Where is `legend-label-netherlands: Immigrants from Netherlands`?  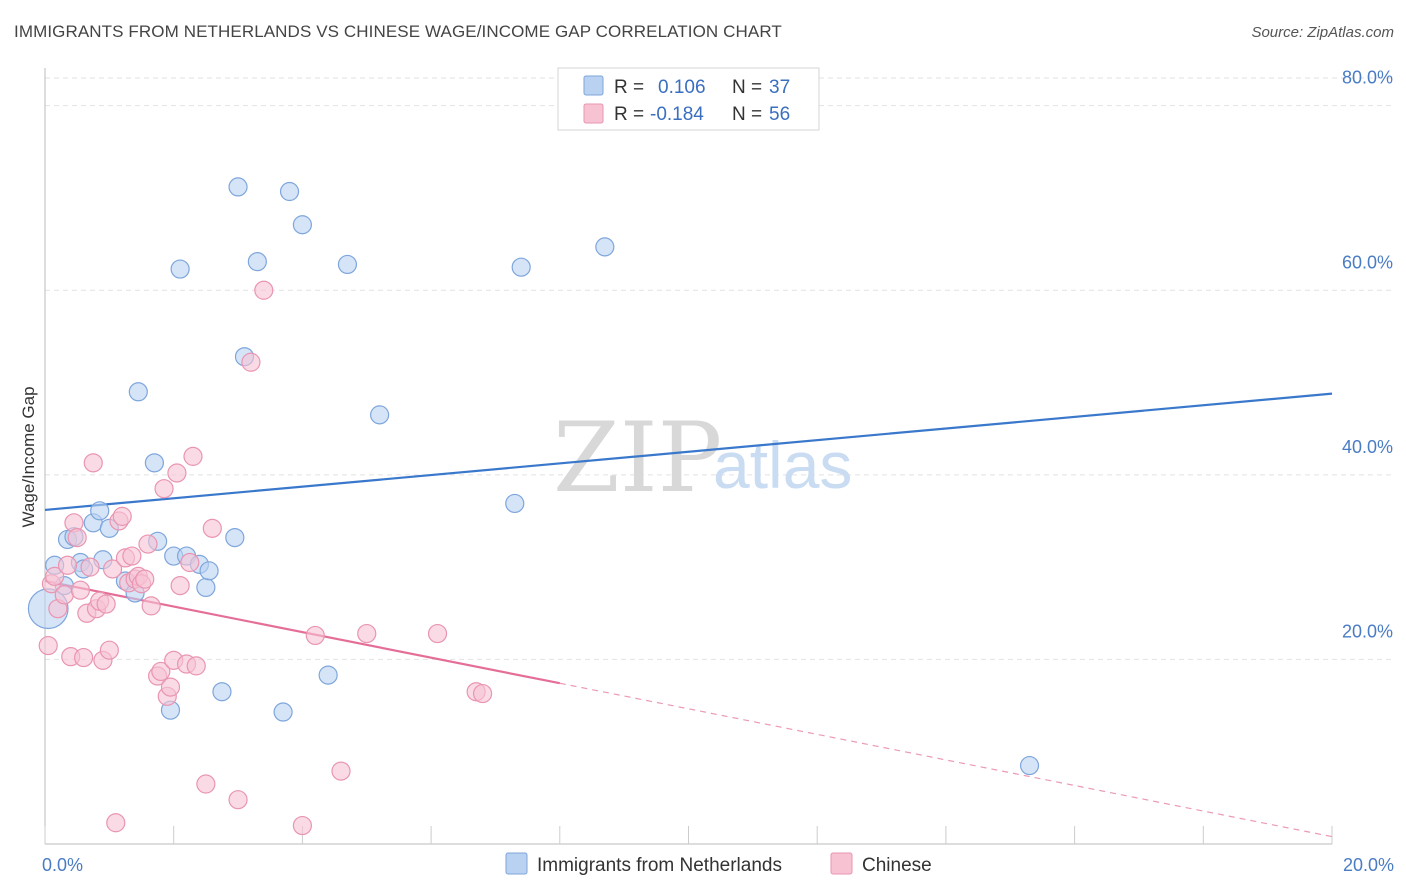
legend-label-netherlands: Immigrants from Netherlands is located at coordinates (659, 865).